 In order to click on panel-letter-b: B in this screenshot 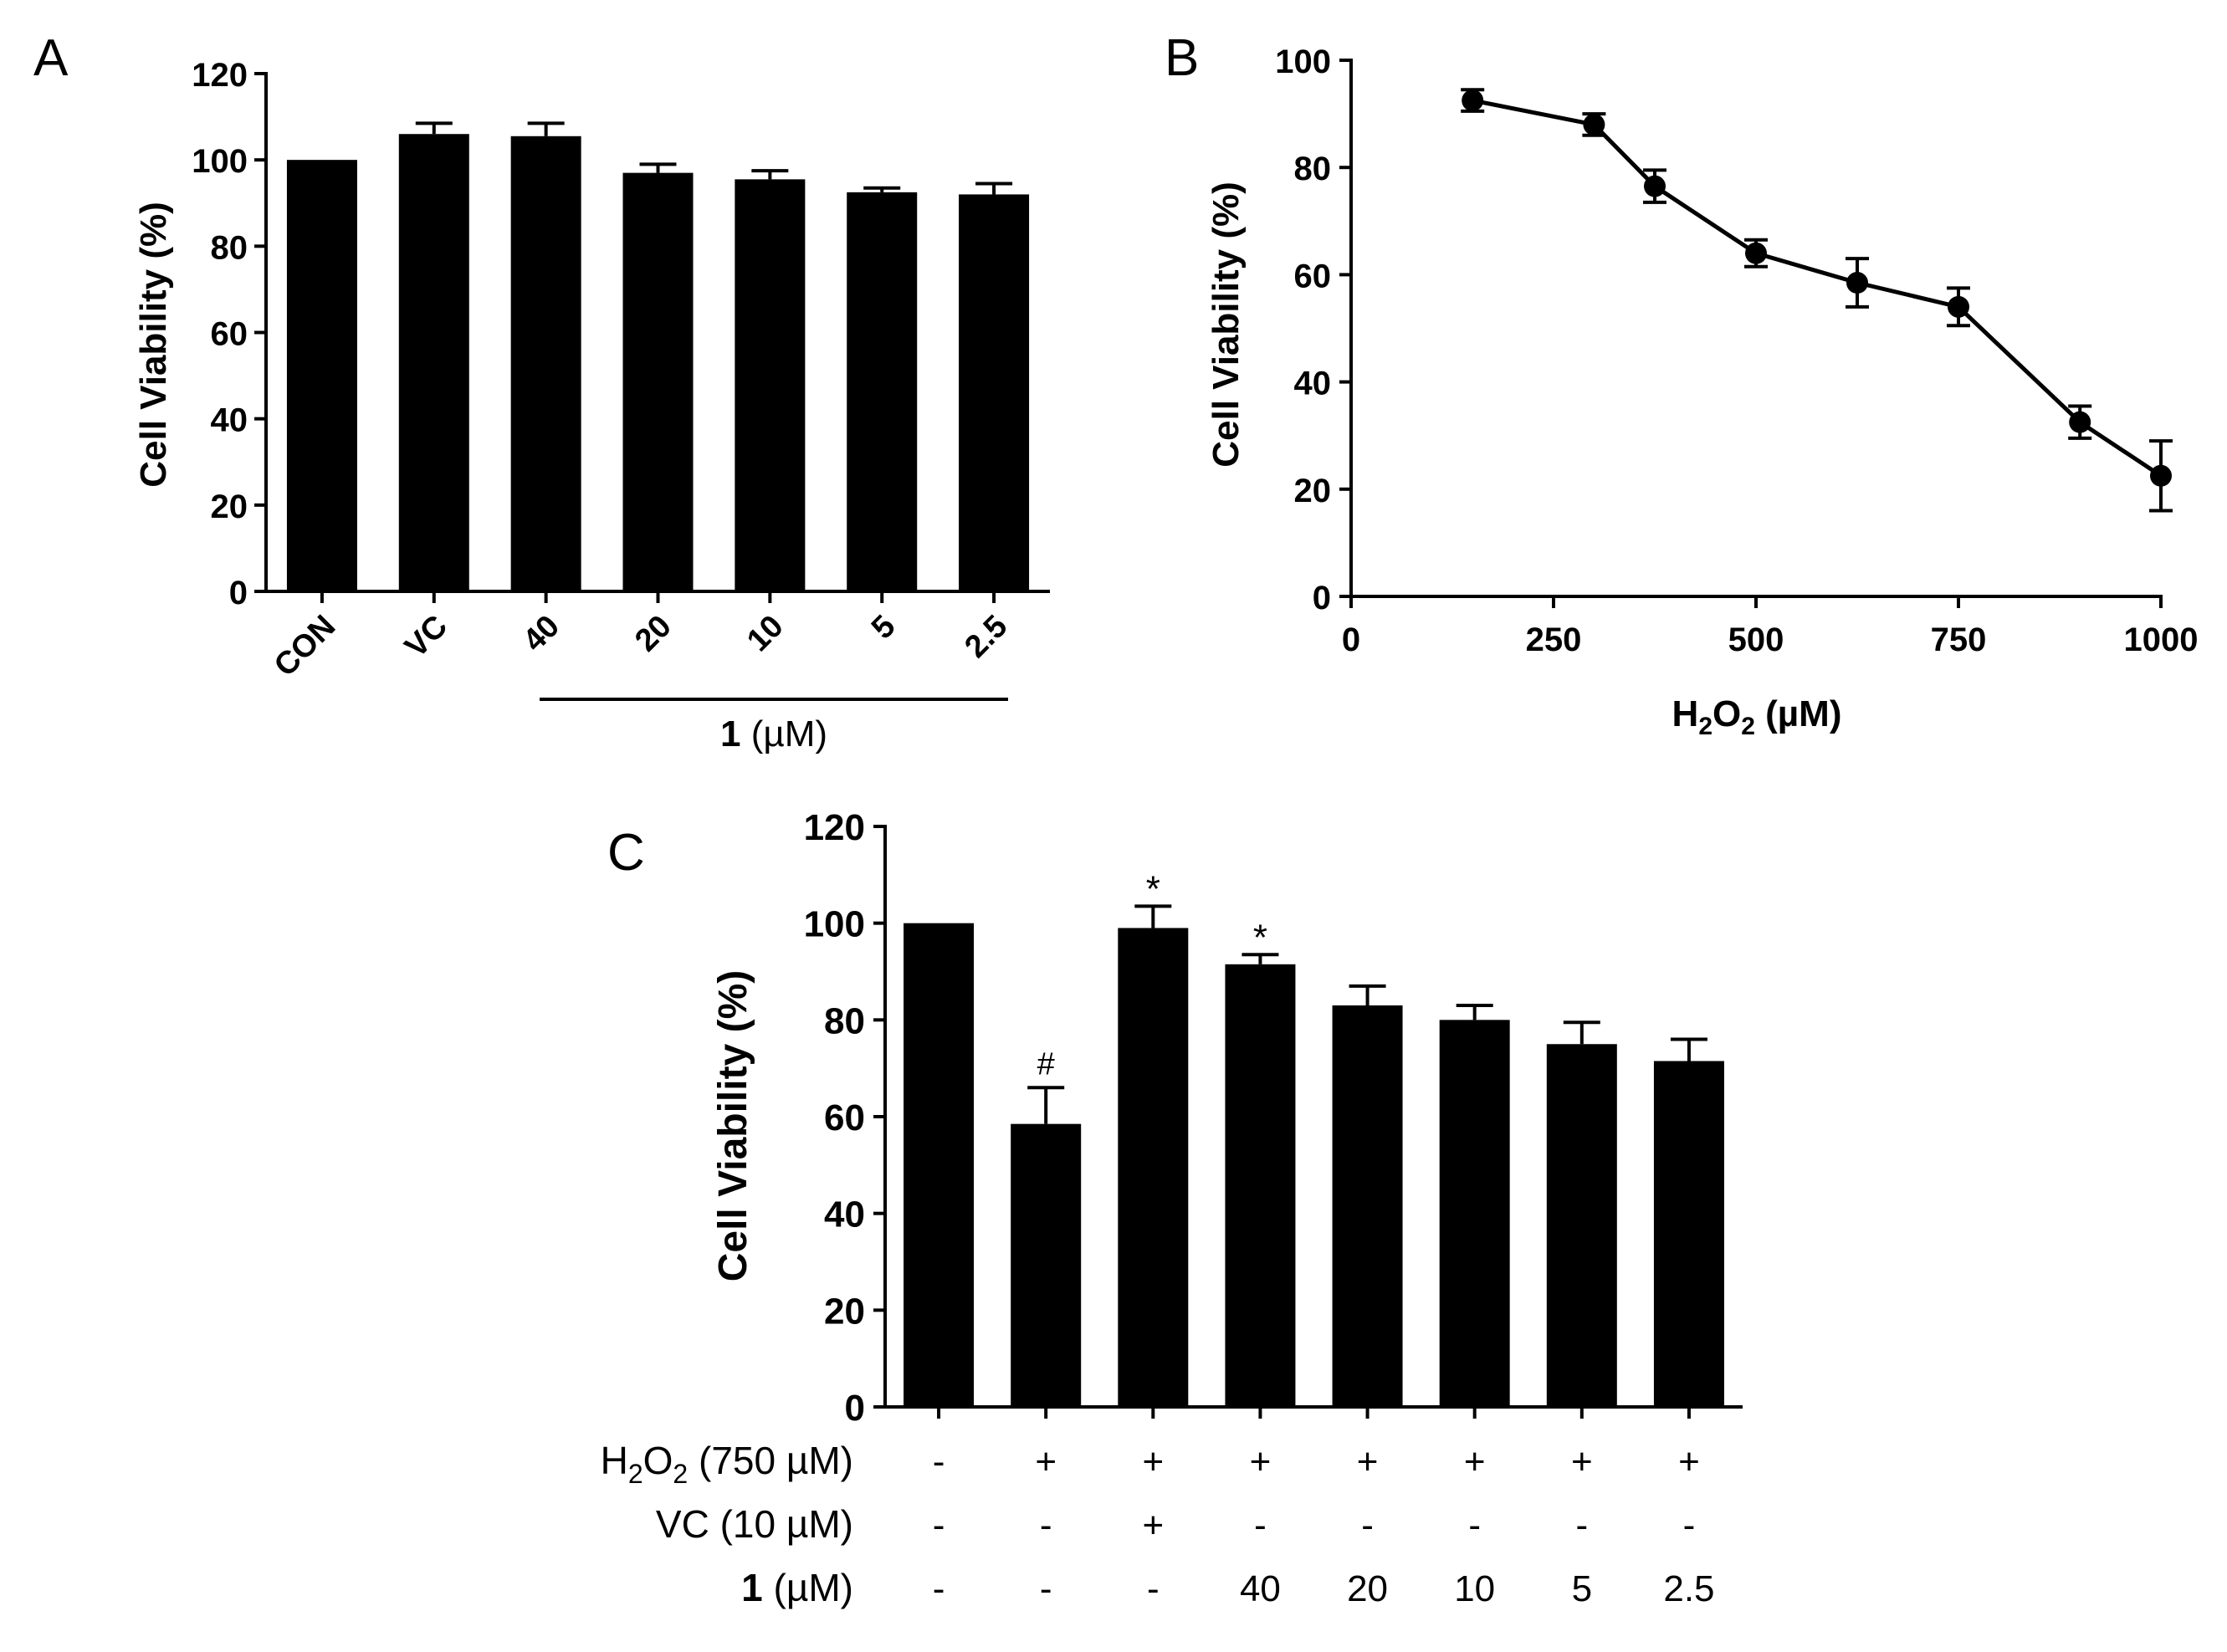, I will do `click(1182, 58)`.